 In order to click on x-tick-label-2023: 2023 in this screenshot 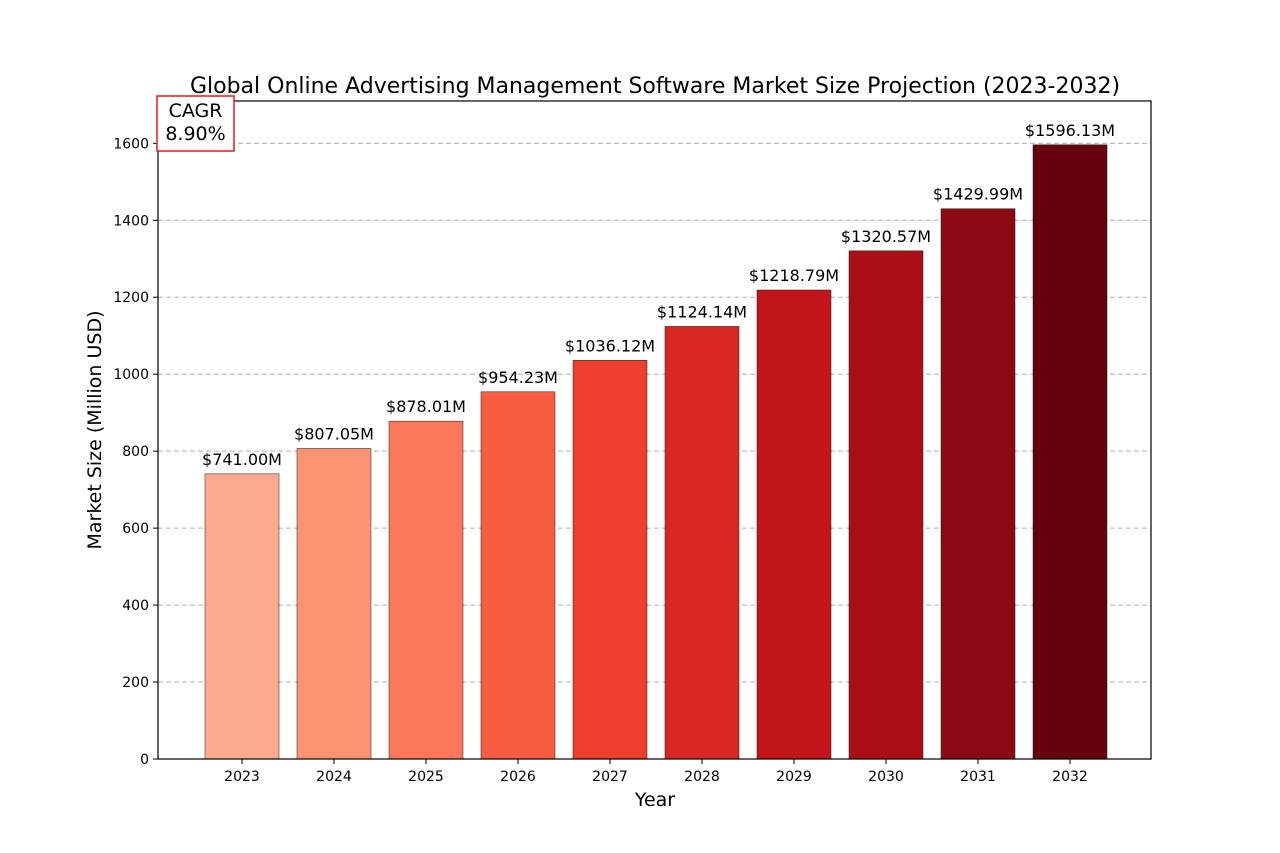, I will do `click(242, 777)`.